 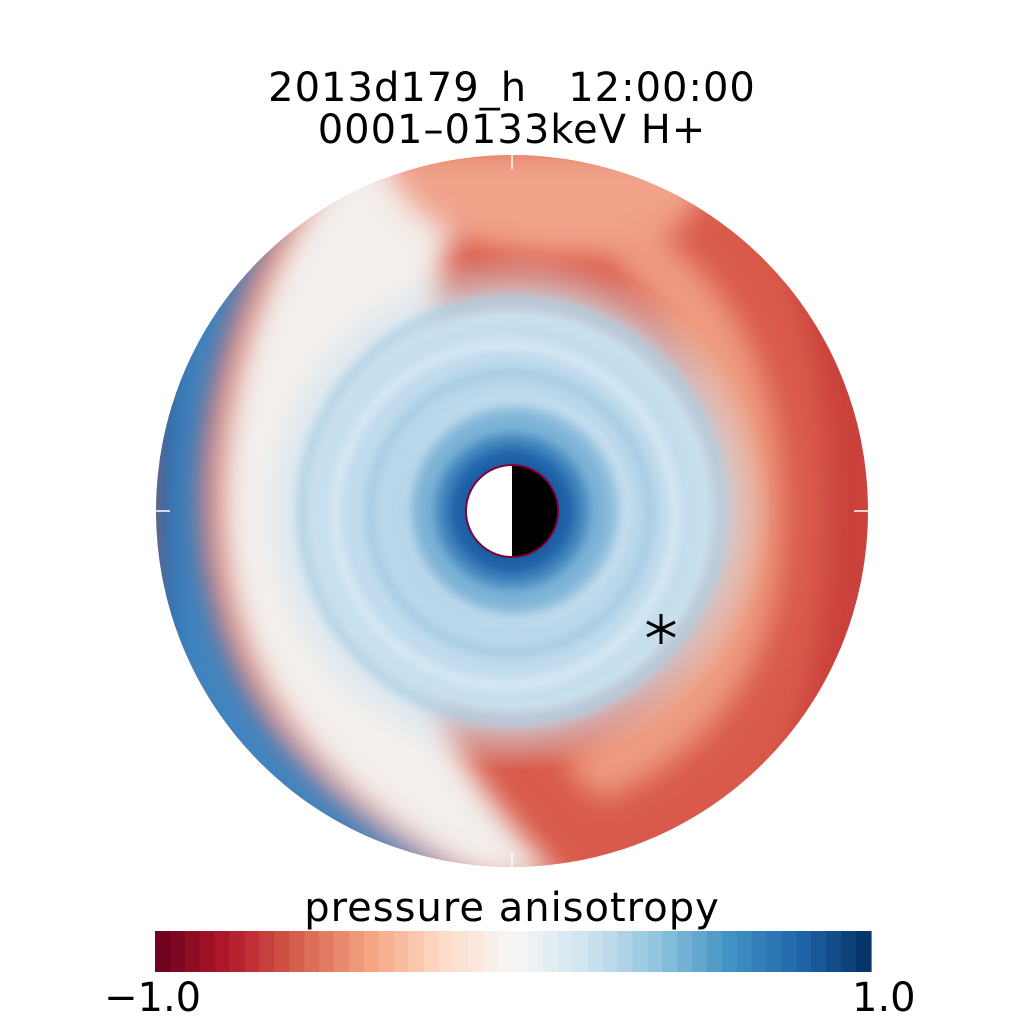 What do you see at coordinates (153, 998) in the screenshot?
I see `colorbar-min-label: −1.0` at bounding box center [153, 998].